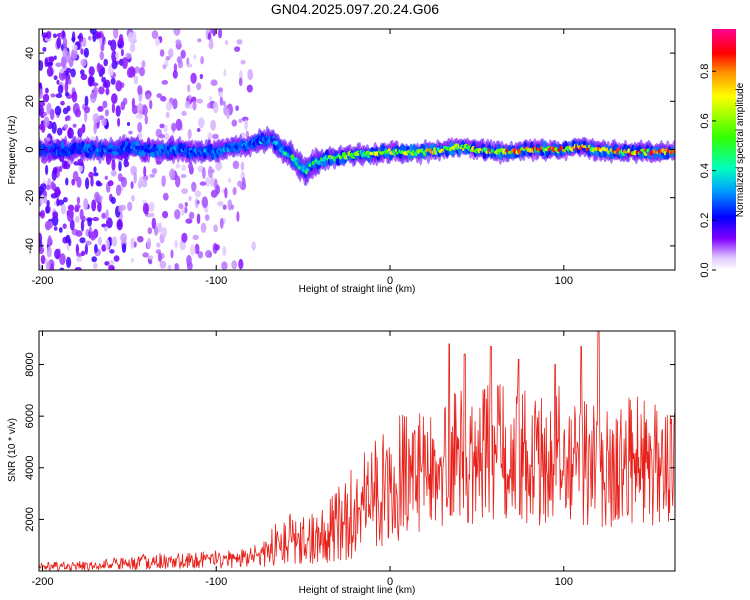 This screenshot has width=750, height=600. What do you see at coordinates (30, 198) in the screenshot?
I see `y-tick-label: -20` at bounding box center [30, 198].